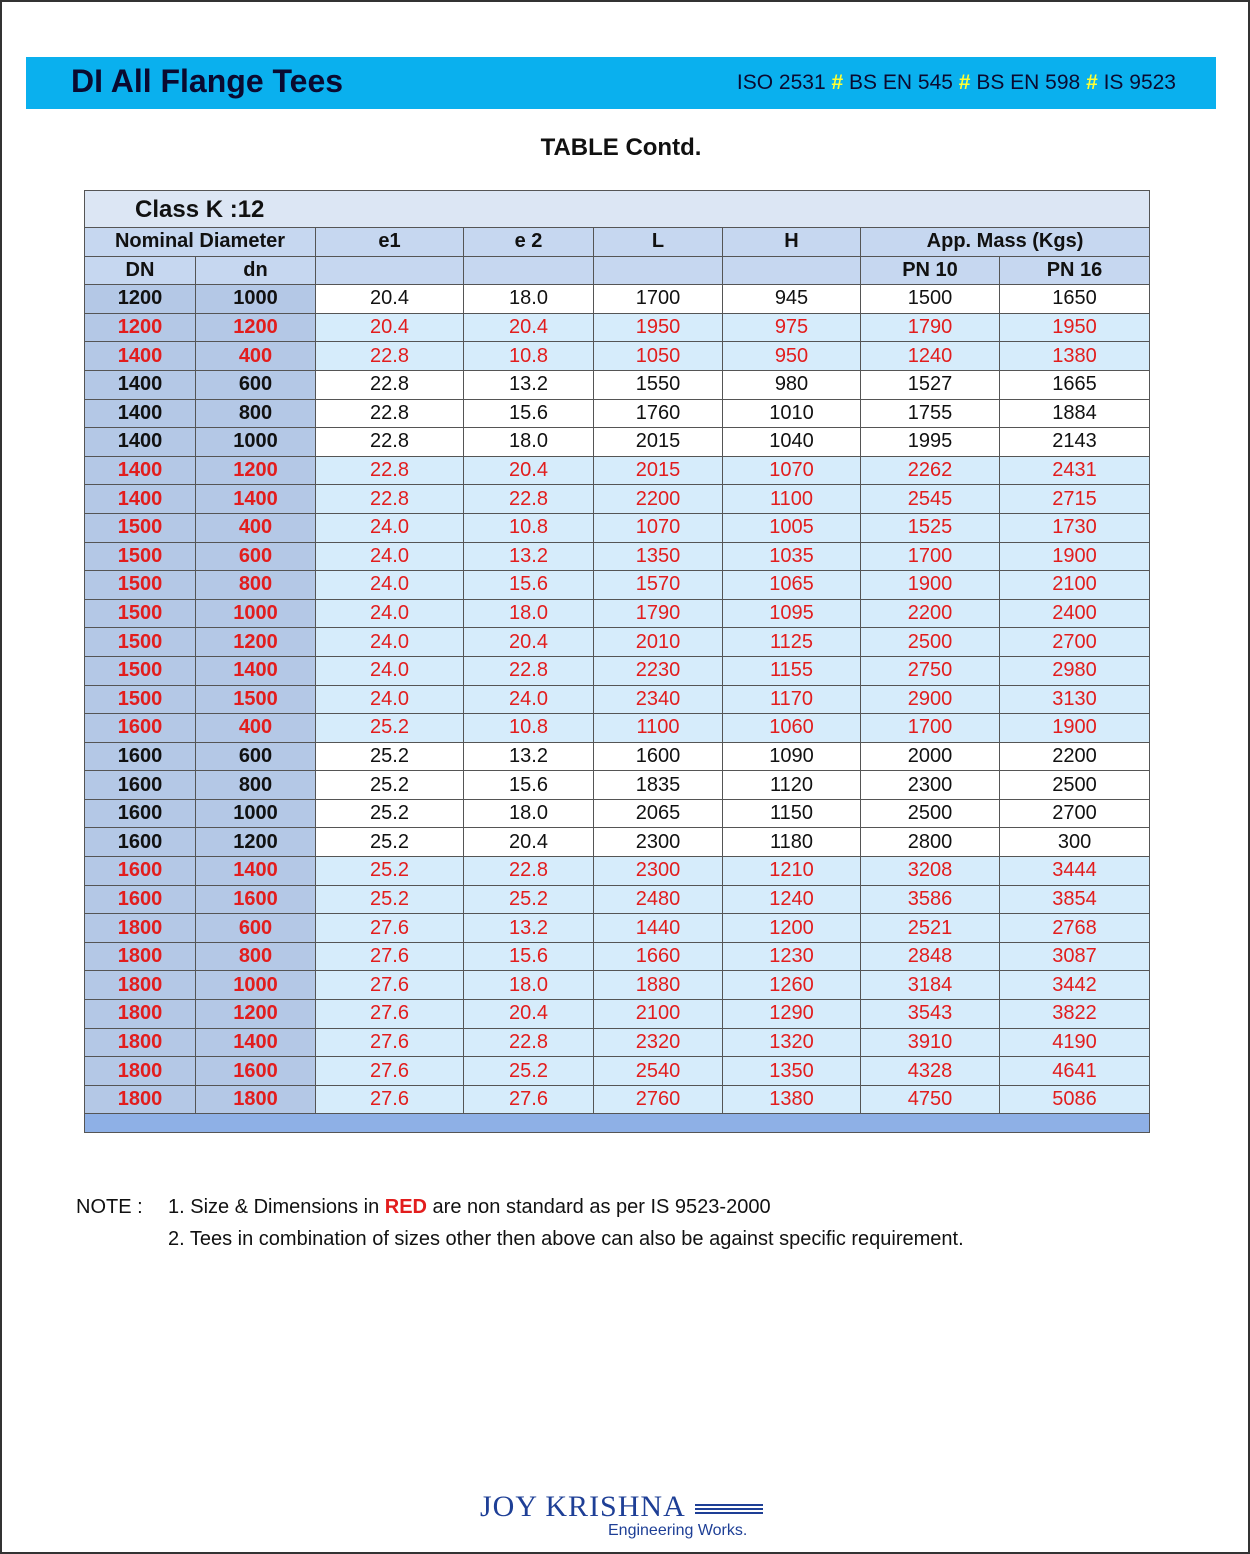 This screenshot has height=1554, width=1250. I want to click on cell-e2: 27.6, so click(528, 1099).